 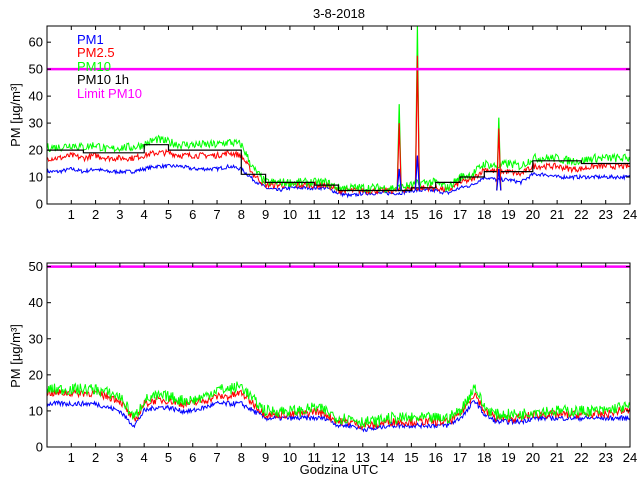 I want to click on series-line-pm10, so click(x=338, y=405).